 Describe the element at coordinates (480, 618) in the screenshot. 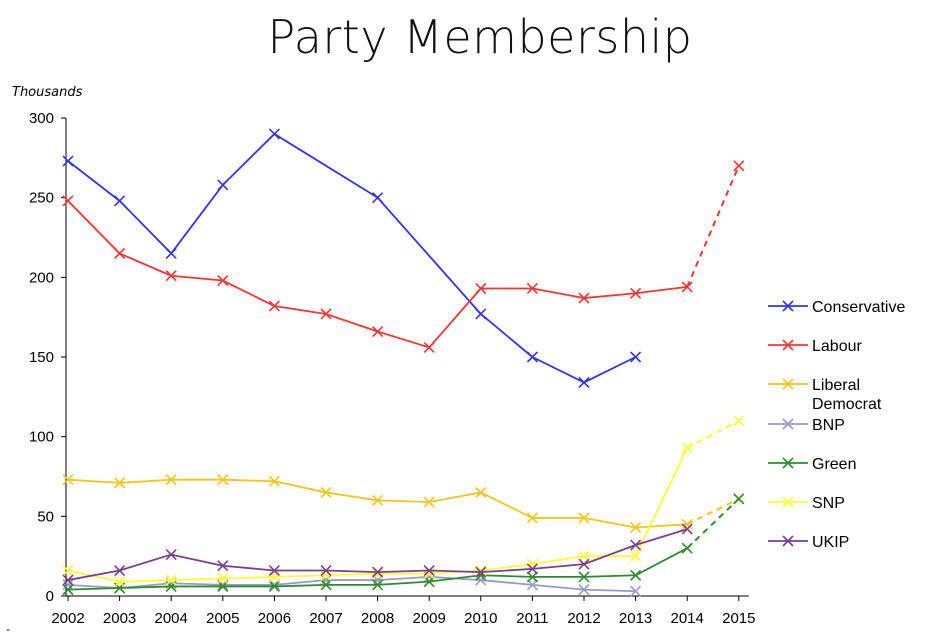

I see `x-tick-label: 2010` at that location.